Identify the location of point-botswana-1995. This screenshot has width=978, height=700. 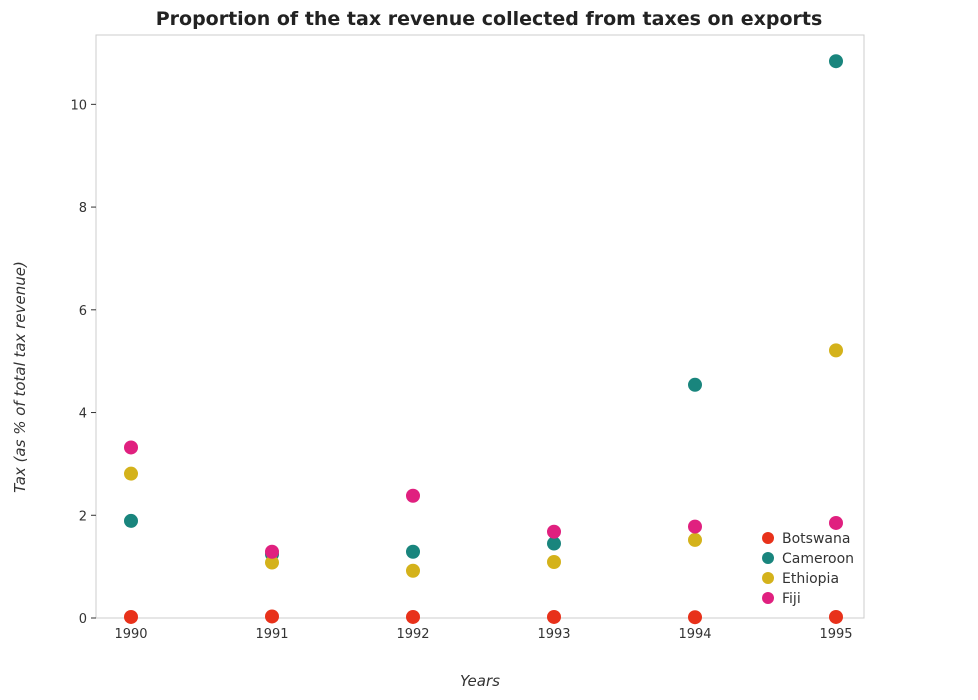
(836, 616).